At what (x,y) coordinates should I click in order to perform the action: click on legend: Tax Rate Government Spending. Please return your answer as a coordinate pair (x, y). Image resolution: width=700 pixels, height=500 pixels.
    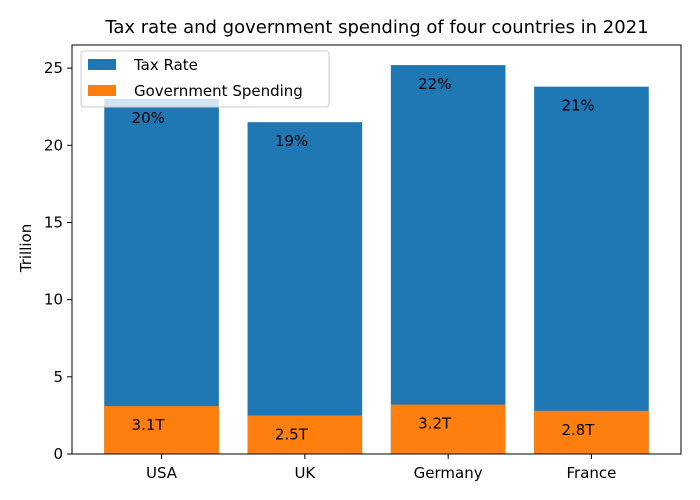
    Looking at the image, I should click on (205, 79).